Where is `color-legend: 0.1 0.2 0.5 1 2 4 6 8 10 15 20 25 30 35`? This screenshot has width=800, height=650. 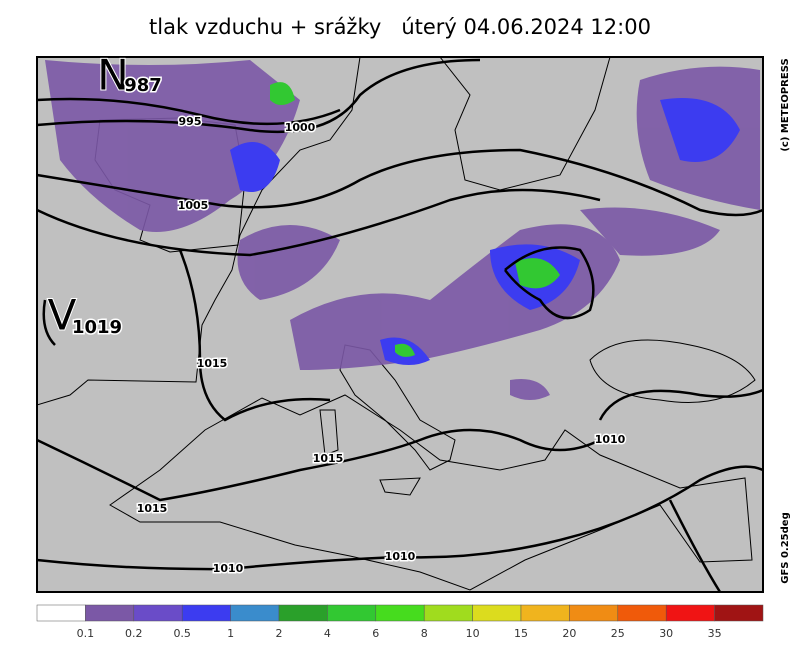
color-legend: 0.1 0.2 0.5 1 2 4 6 8 10 15 20 25 30 35 is located at coordinates (400, 622).